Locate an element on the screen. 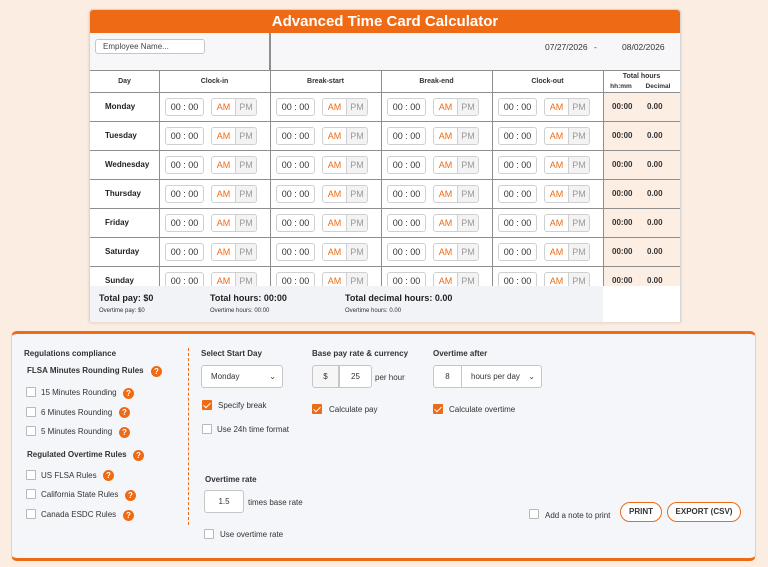  canada-checkbox is located at coordinates (31, 514).